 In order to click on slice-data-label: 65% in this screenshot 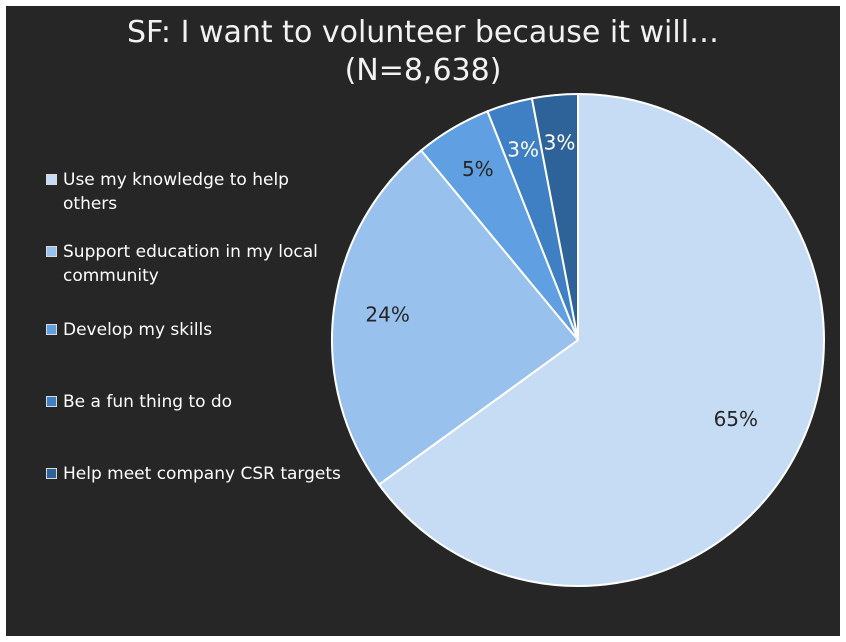, I will do `click(736, 419)`.